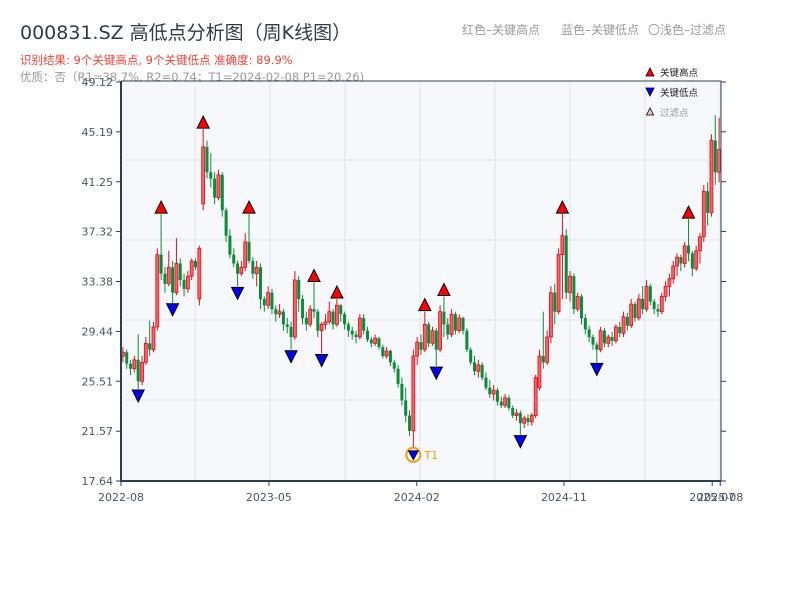 The height and width of the screenshot is (600, 800). I want to click on legend-high-icon, so click(650, 72).